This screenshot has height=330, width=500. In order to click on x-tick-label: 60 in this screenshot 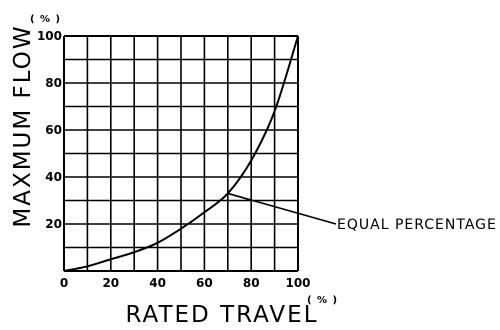, I will do `click(204, 283)`.